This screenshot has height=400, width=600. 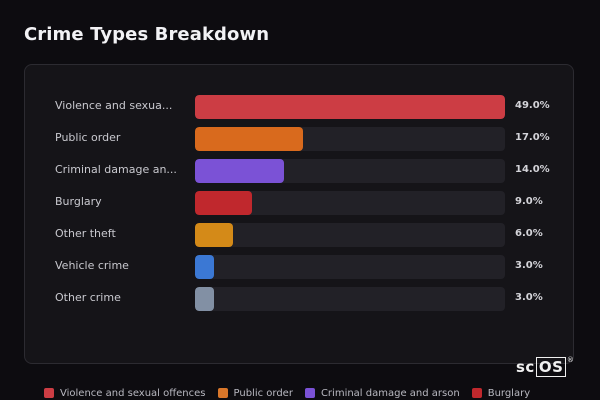 I want to click on bar-label: Other theft, so click(x=85, y=233).